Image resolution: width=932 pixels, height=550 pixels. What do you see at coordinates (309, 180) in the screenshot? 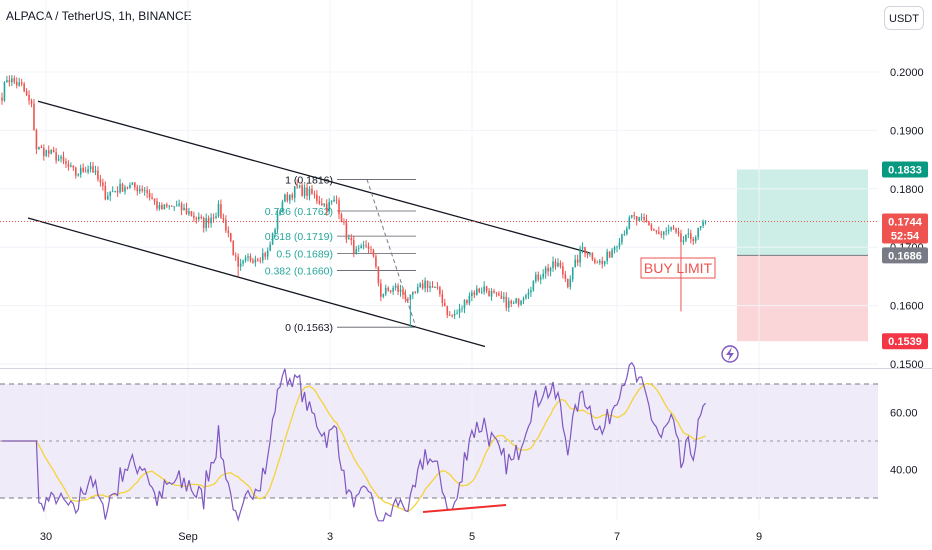
I see `fib-label-0: 1 (0.1816)` at bounding box center [309, 180].